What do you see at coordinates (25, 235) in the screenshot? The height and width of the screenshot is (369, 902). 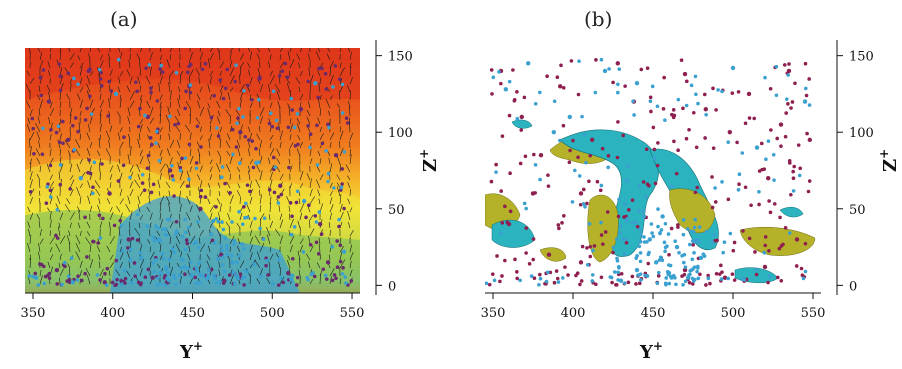 I see `vector-fan` at bounding box center [25, 235].